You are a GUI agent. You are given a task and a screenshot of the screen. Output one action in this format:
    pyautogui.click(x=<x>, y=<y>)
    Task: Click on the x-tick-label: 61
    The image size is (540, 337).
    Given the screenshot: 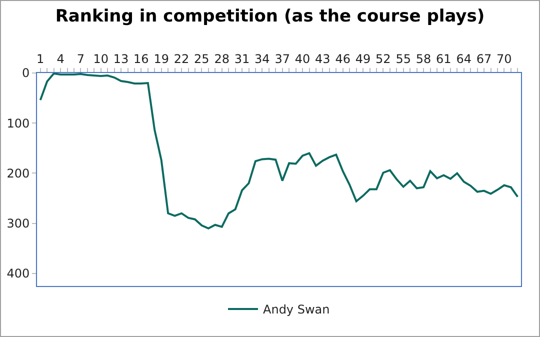 What is the action you would take?
    pyautogui.click(x=444, y=59)
    